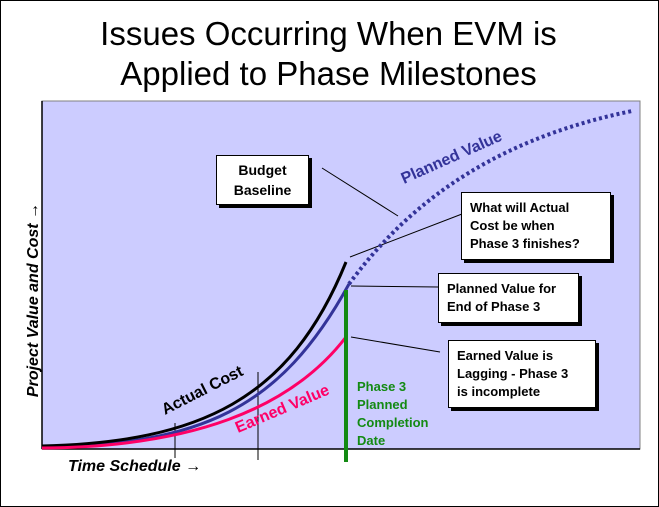 This screenshot has height=507, width=659. What do you see at coordinates (513, 373) in the screenshot?
I see `callout-line: Lagging - Phase 3` at bounding box center [513, 373].